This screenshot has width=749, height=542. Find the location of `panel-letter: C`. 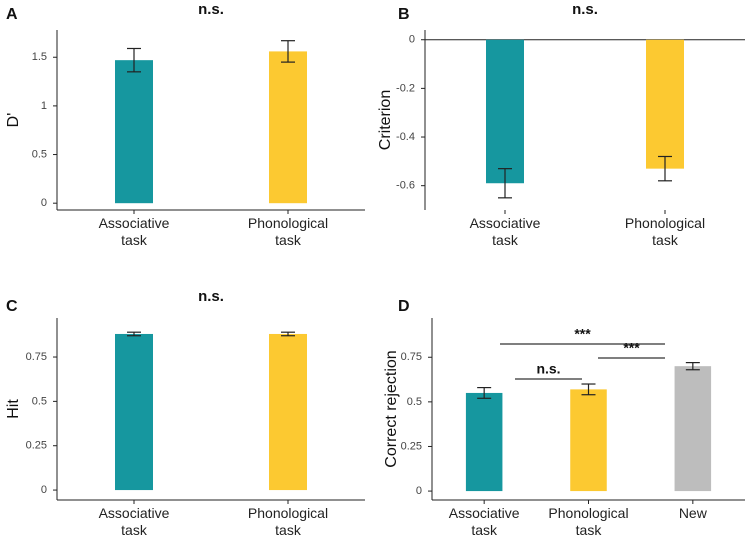

panel-letter: C is located at coordinates (12, 306).